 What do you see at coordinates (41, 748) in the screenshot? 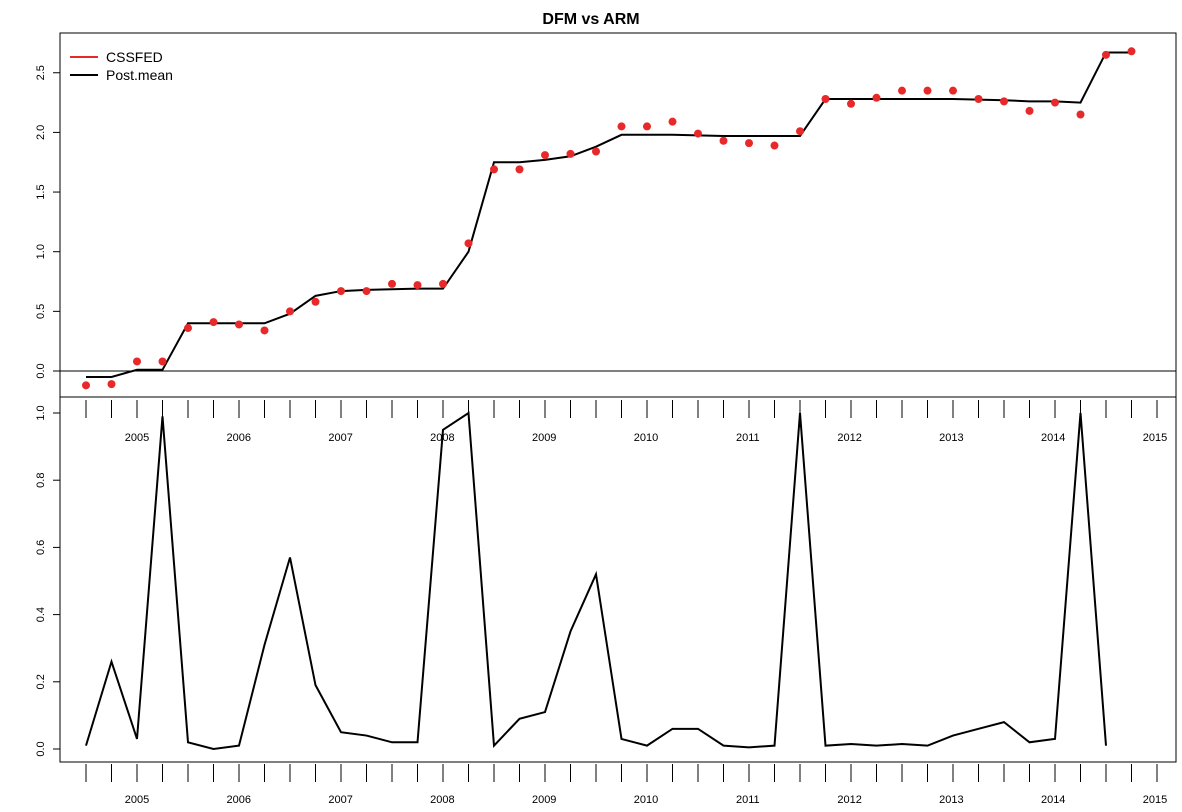
I see `bottom-y-tick-label: 0.0` at bounding box center [41, 748].